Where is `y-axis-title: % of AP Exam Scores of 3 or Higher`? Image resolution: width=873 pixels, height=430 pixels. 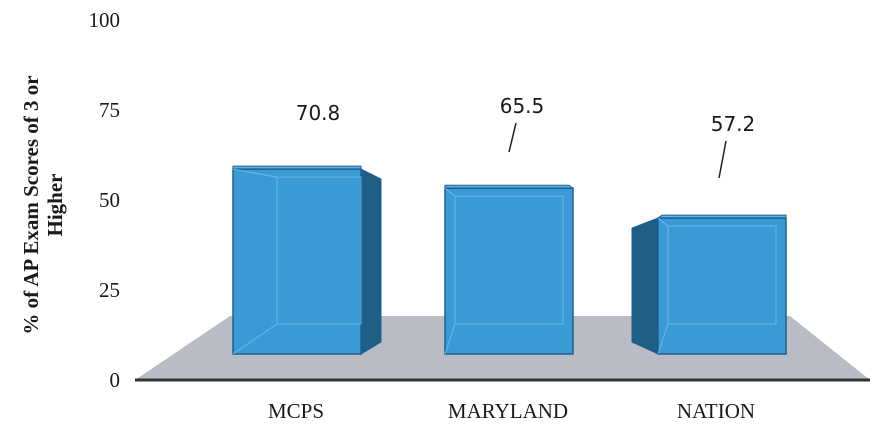
y-axis-title: % of AP Exam Scores of 3 or Higher is located at coordinates (43, 204).